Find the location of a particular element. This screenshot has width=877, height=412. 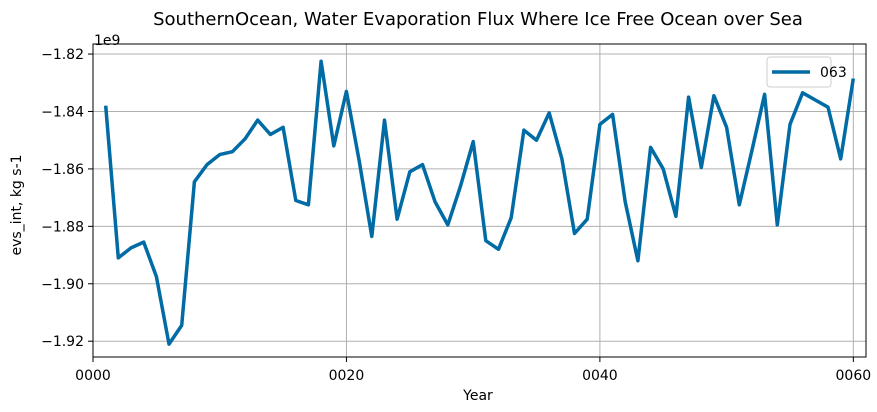

x-tick-label: 0020 is located at coordinates (347, 376).